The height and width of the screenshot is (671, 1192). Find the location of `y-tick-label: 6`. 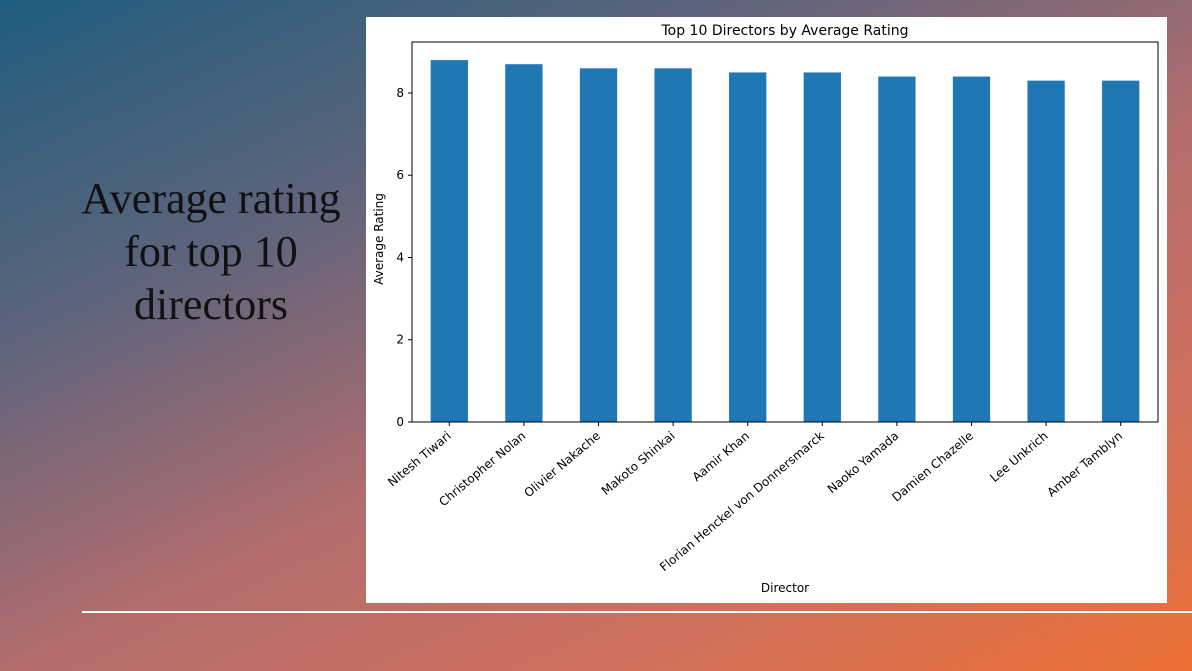

y-tick-label: 6 is located at coordinates (400, 175).